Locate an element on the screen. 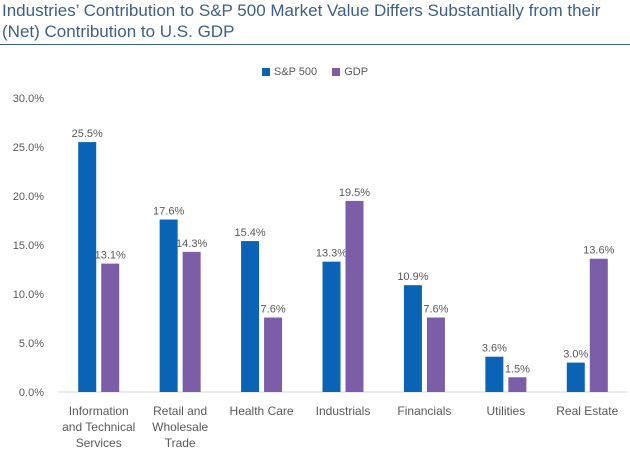 The height and width of the screenshot is (461, 630). y-tick-label: 15.0% is located at coordinates (28, 246).